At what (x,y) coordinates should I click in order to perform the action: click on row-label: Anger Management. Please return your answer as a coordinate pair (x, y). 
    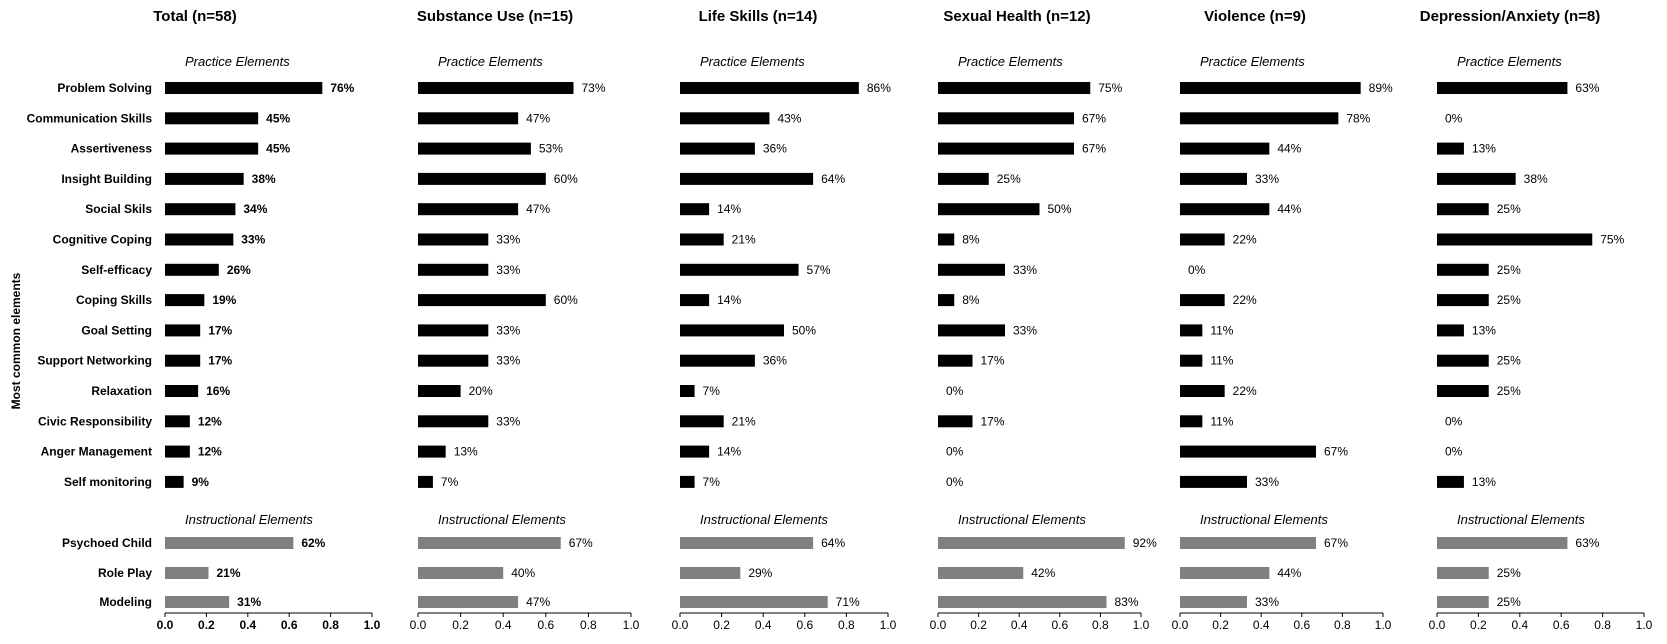
    Looking at the image, I should click on (96, 452).